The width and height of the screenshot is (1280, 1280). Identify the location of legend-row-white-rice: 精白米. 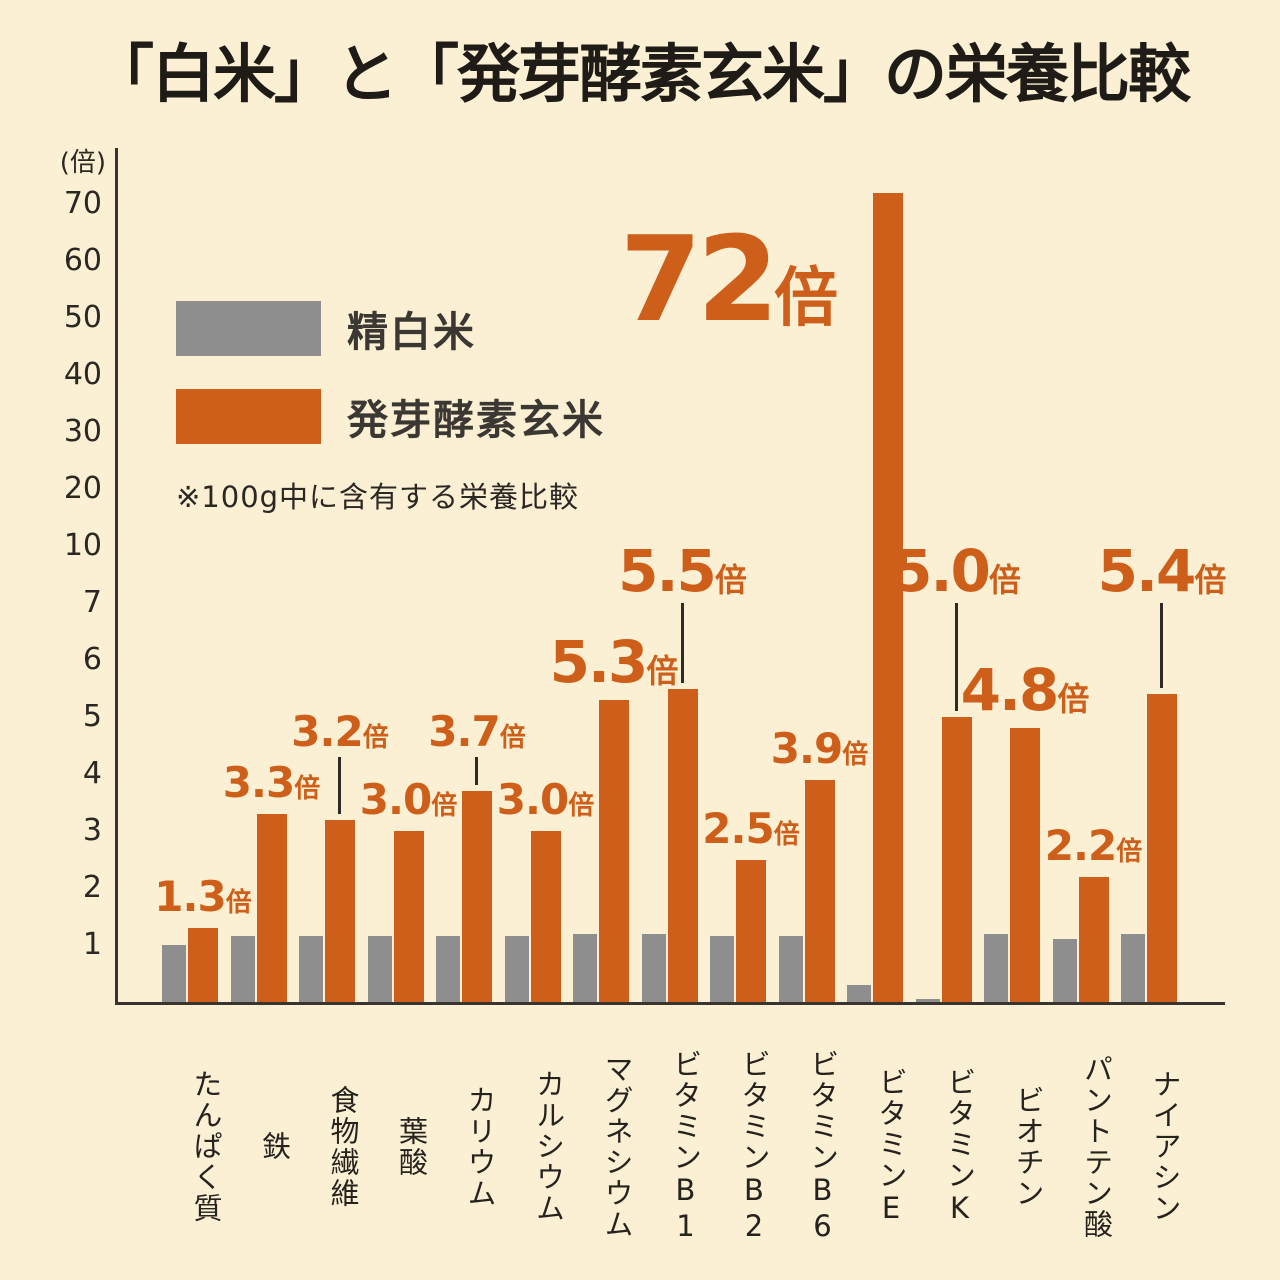
(390, 328).